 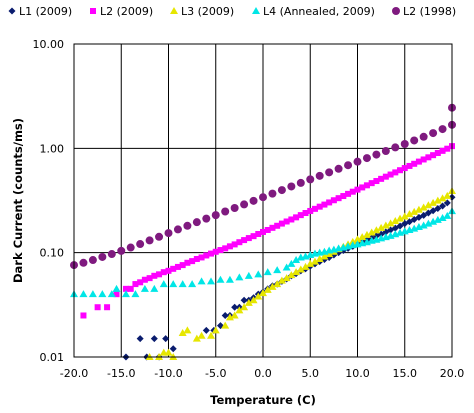 What do you see at coordinates (311, 373) in the screenshot?
I see `x-tick-label: 5.0` at bounding box center [311, 373].